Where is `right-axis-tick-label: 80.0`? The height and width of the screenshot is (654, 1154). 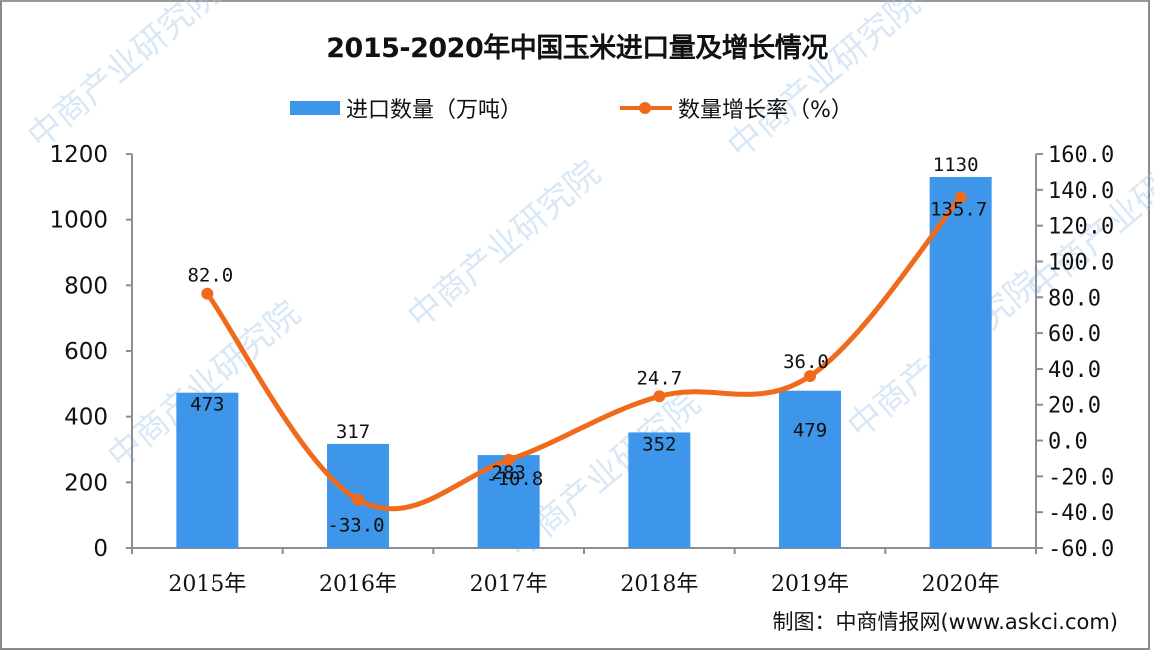
right-axis-tick-label: 80.0 is located at coordinates (1074, 298).